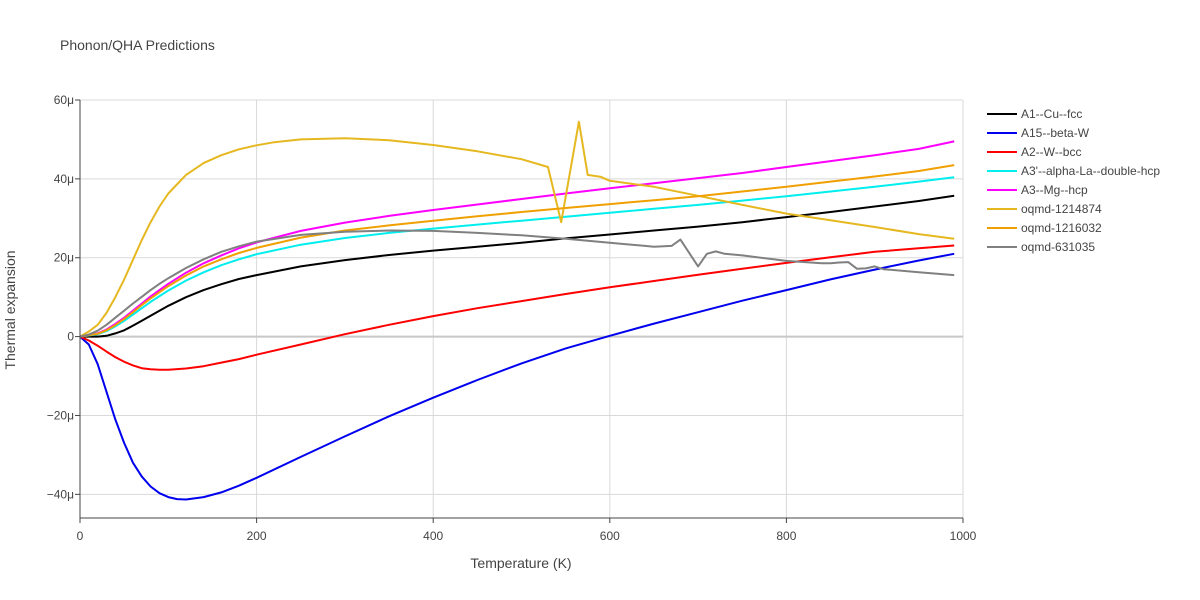  I want to click on legend-label-5: oqmd-1214874, so click(1061, 209).